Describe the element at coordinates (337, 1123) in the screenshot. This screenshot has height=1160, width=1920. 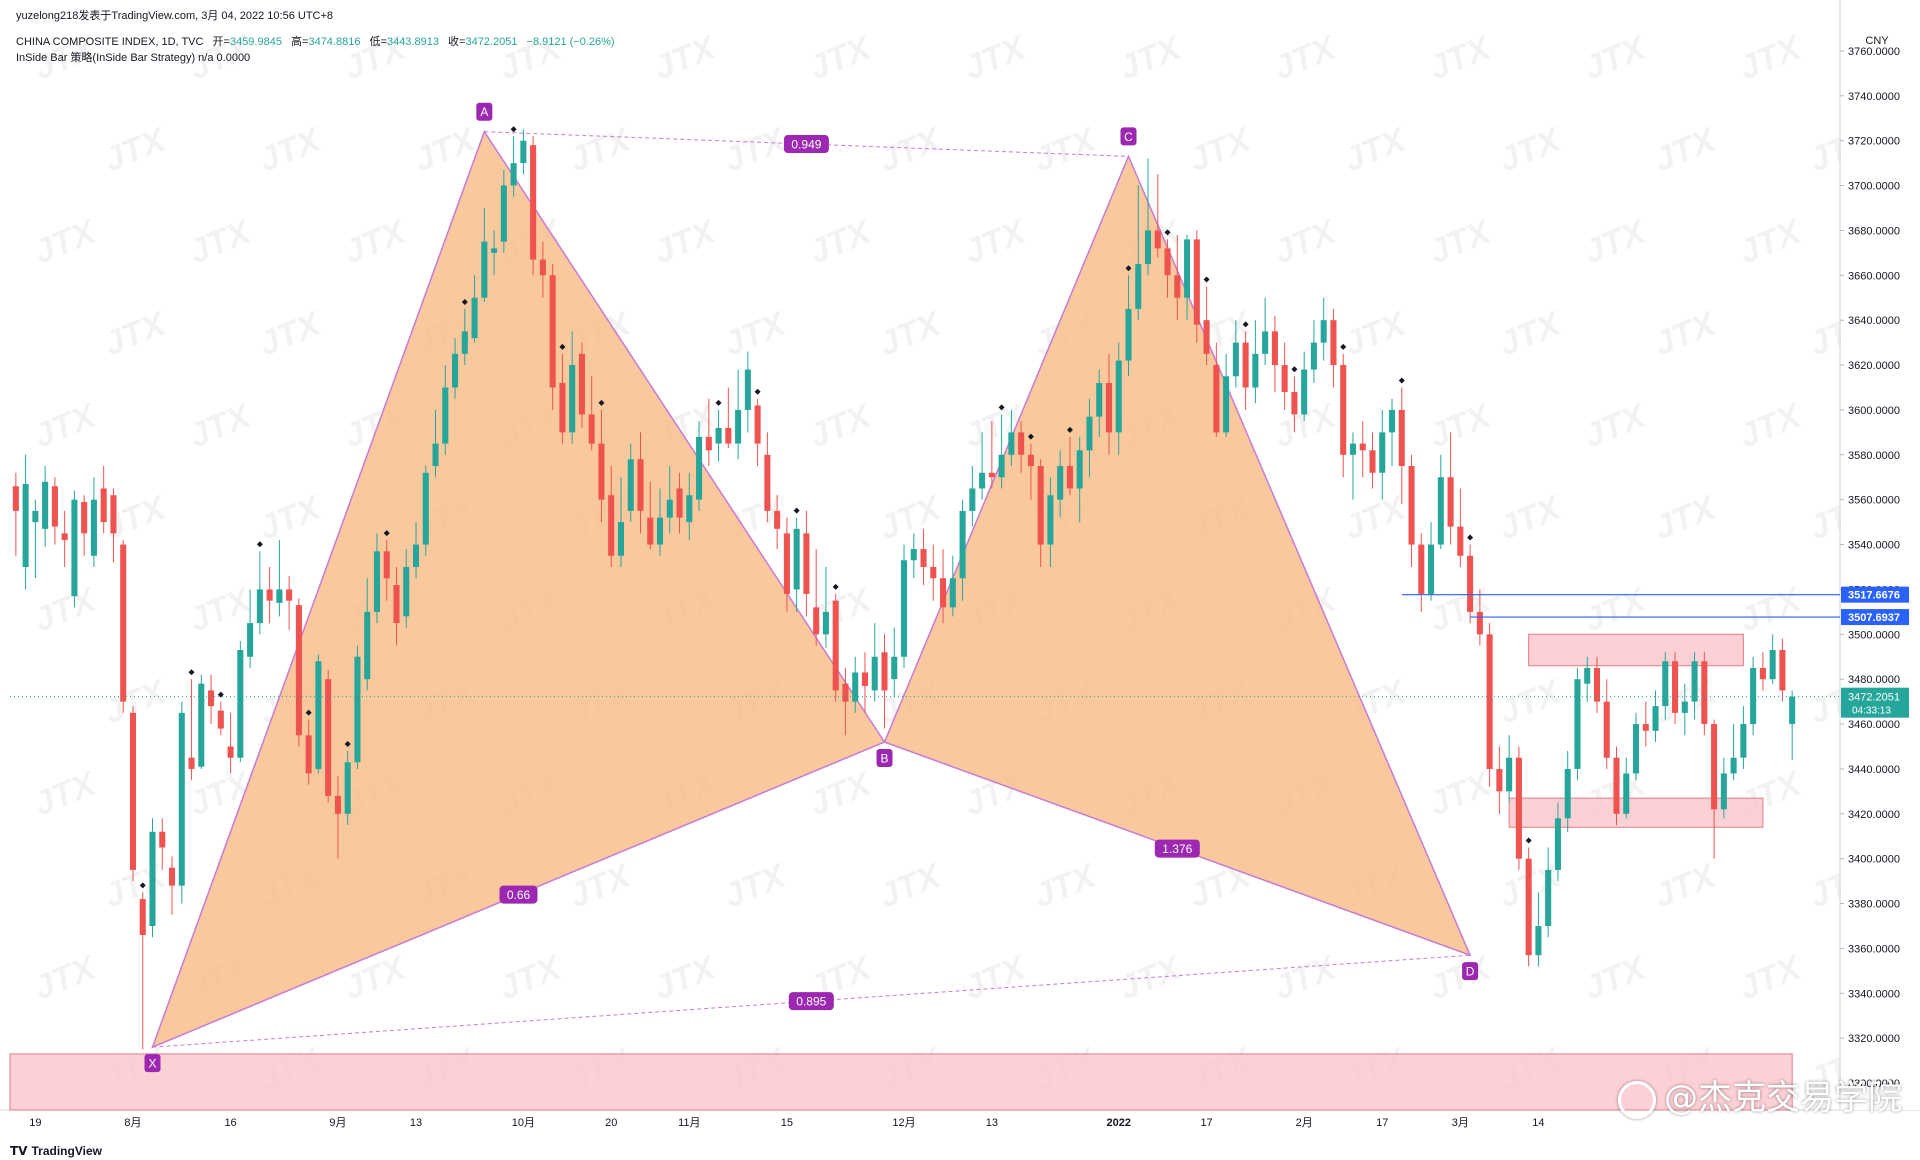
I see `time-tick-label: 9月` at that location.